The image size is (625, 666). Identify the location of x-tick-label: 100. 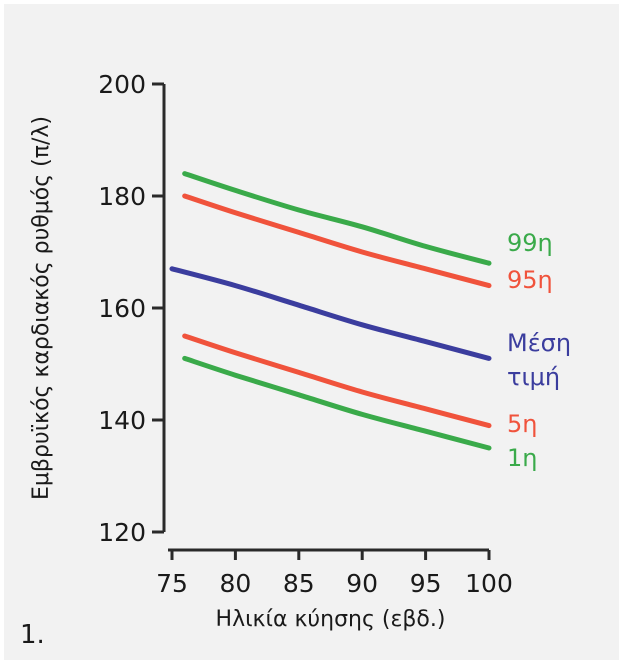
(489, 583).